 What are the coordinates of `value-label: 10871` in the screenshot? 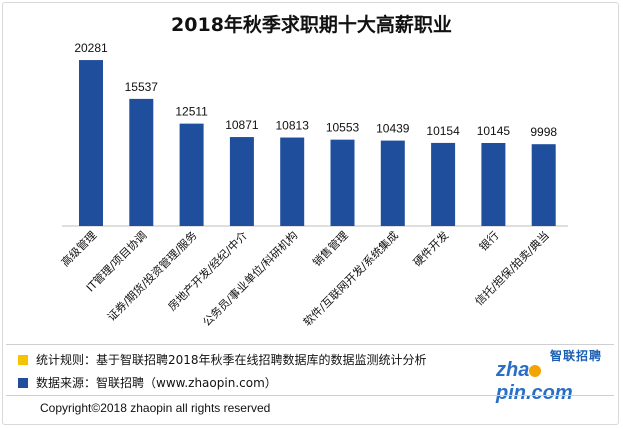 It's located at (242, 125).